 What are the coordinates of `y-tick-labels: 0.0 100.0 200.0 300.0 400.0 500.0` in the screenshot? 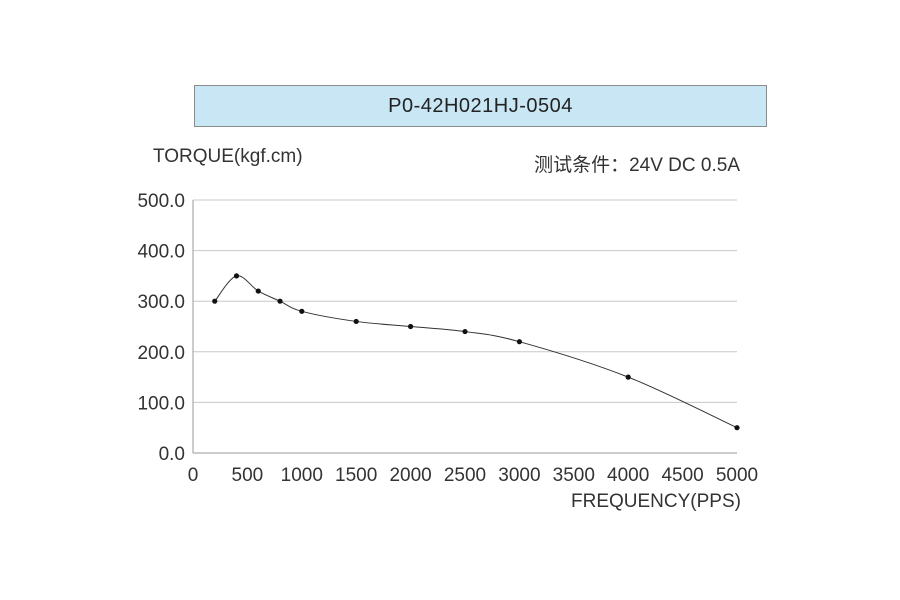 It's located at (161, 328).